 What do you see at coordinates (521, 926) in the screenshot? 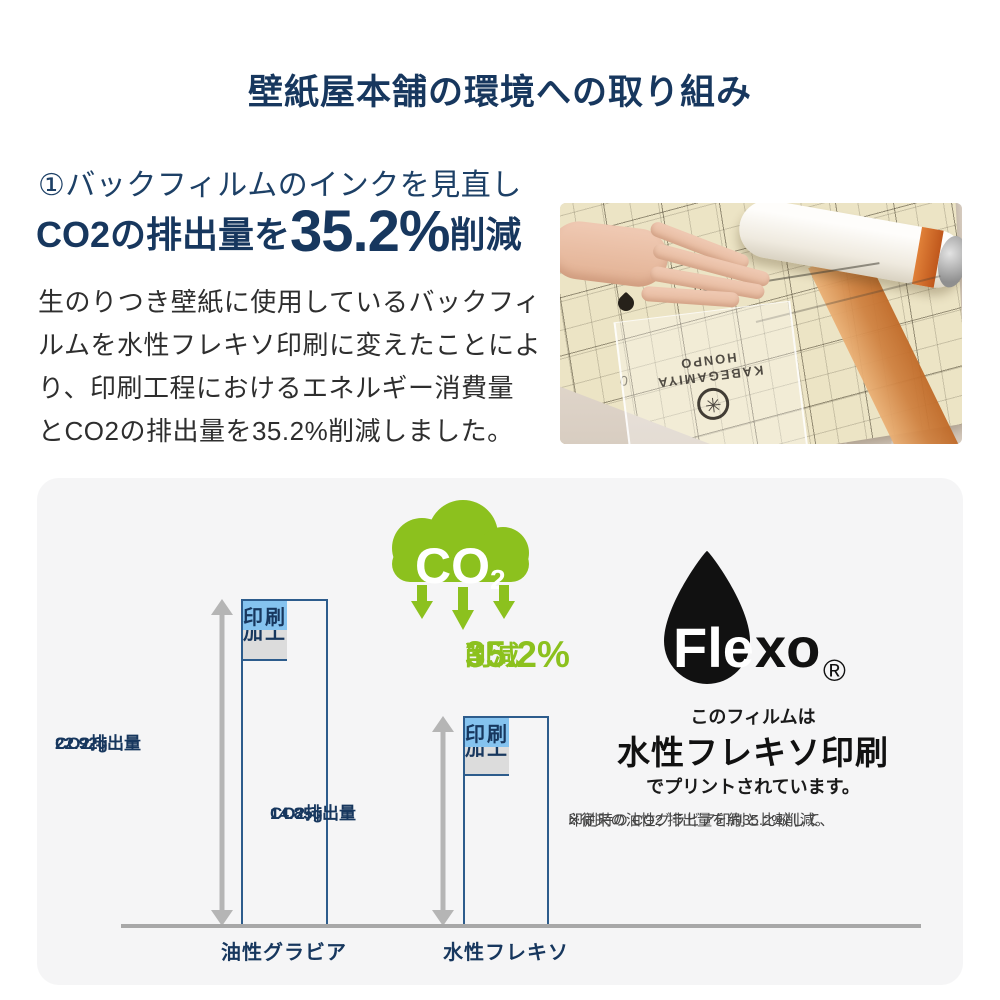
I see `x-axis-line` at bounding box center [521, 926].